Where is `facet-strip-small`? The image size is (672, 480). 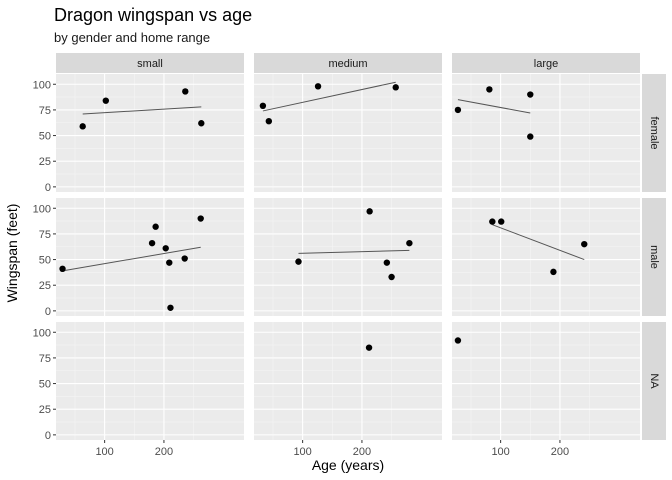 facet-strip-small is located at coordinates (150, 63).